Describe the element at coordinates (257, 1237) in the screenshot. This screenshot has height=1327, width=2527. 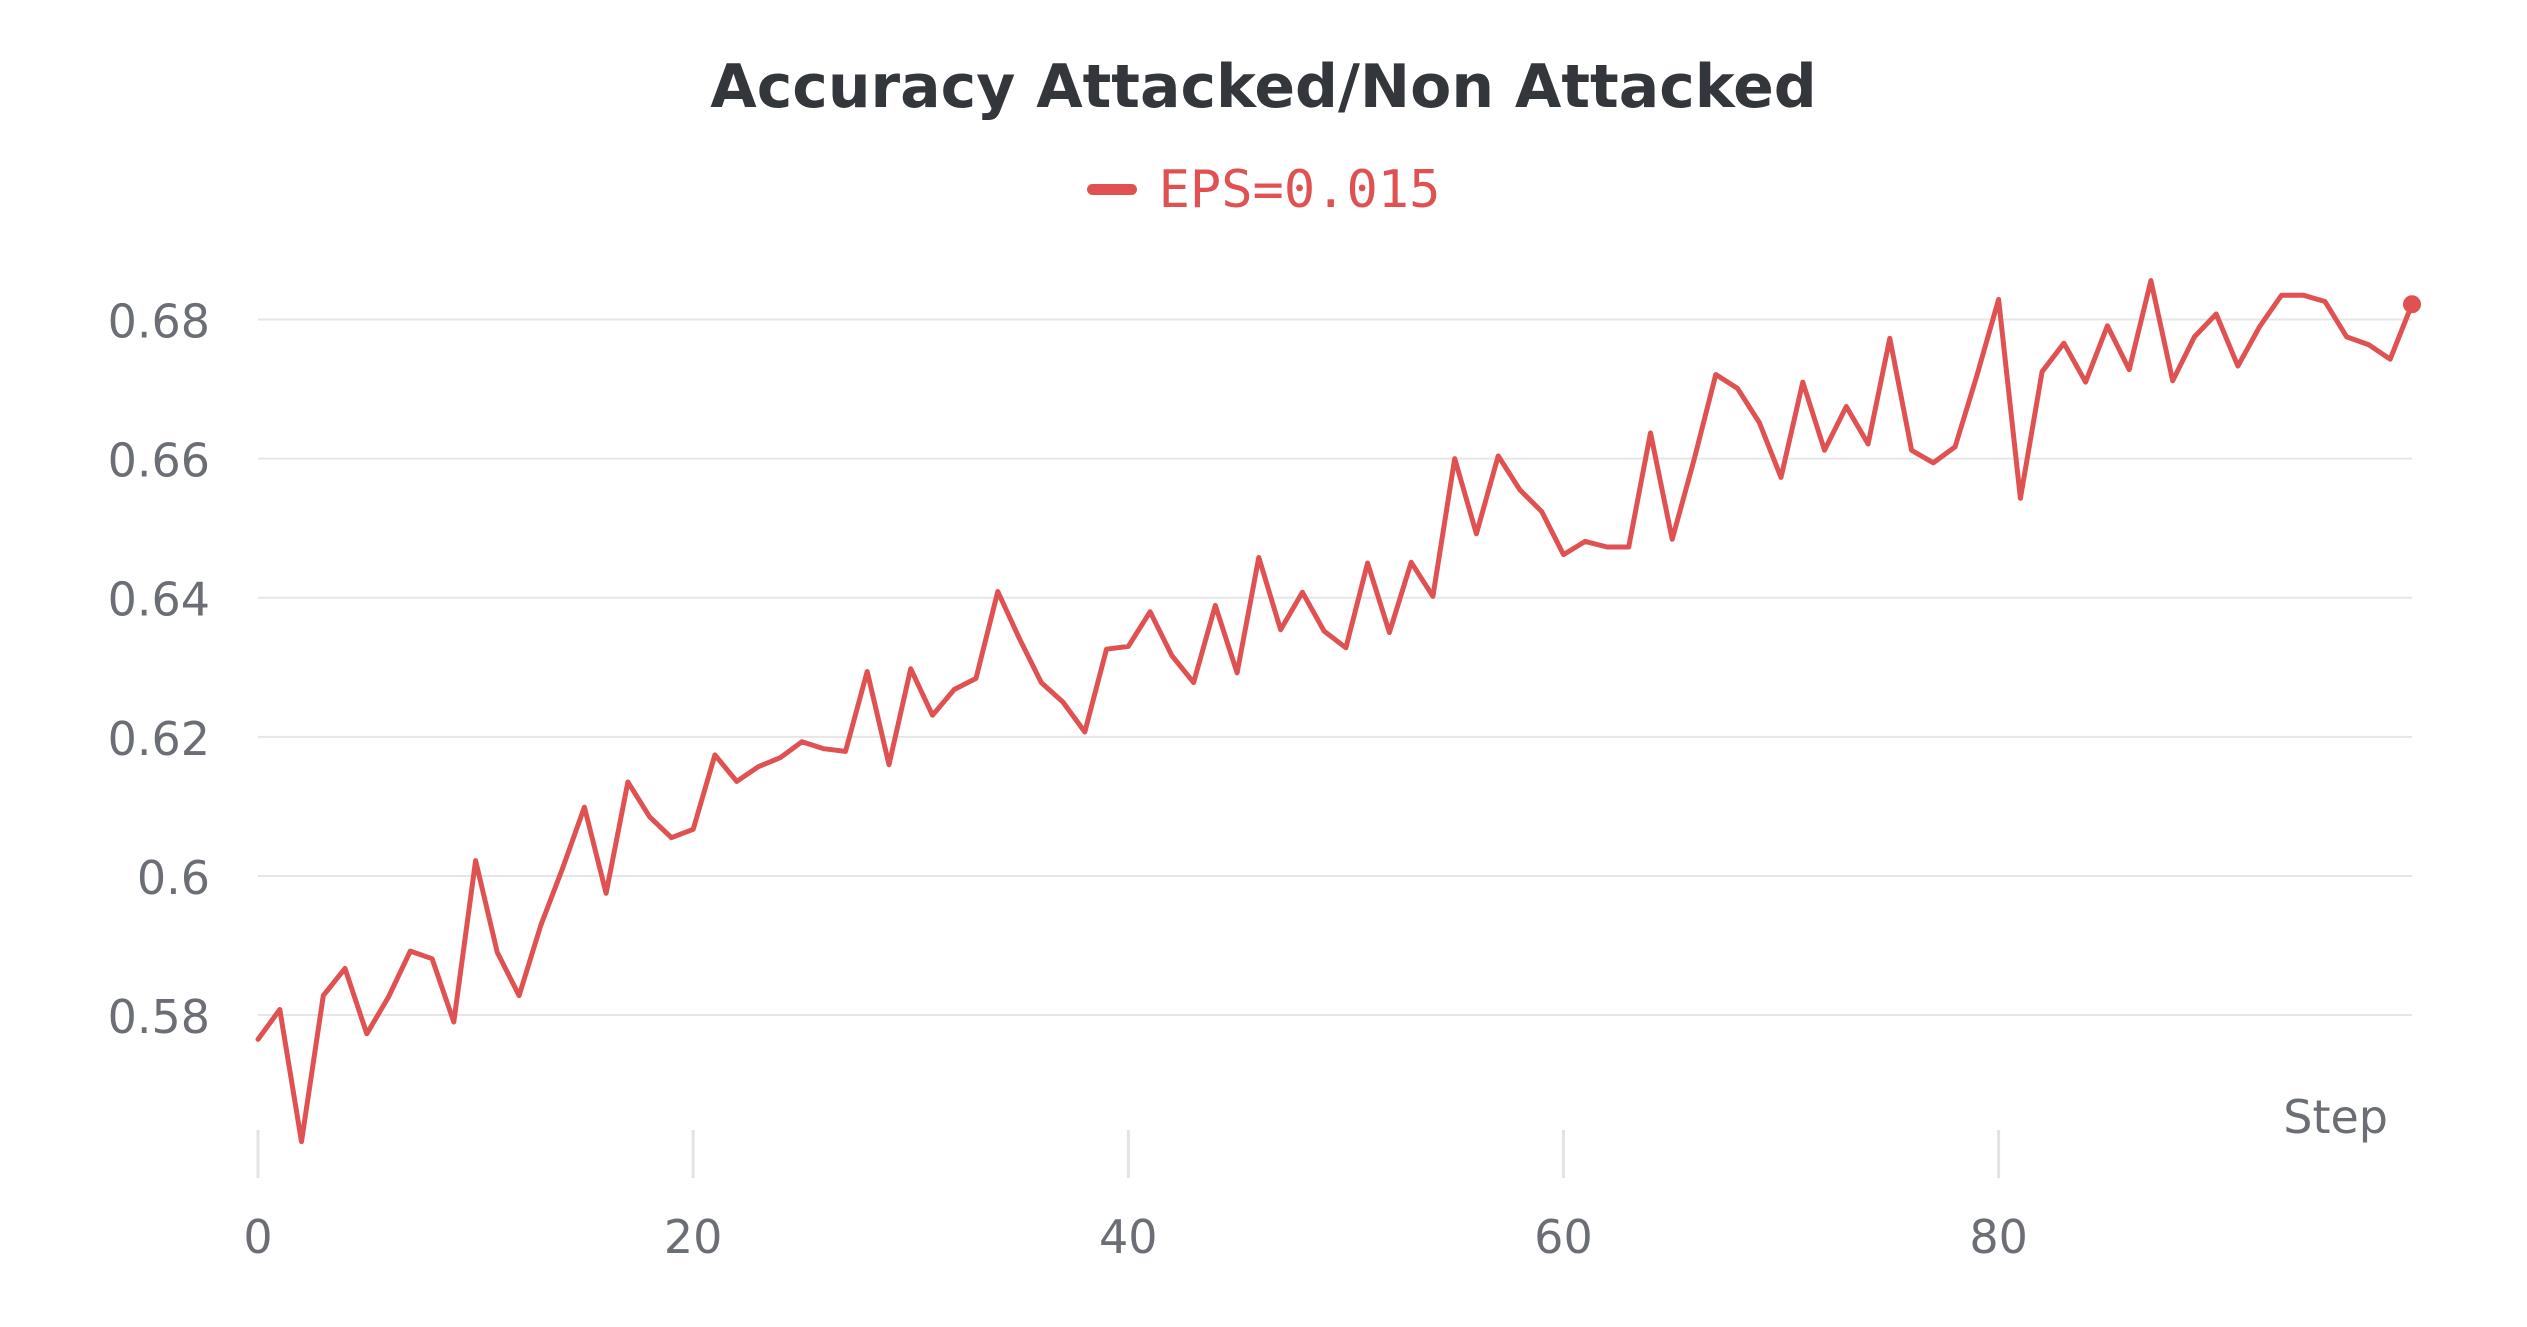
I see `x-tick-label: 0` at that location.